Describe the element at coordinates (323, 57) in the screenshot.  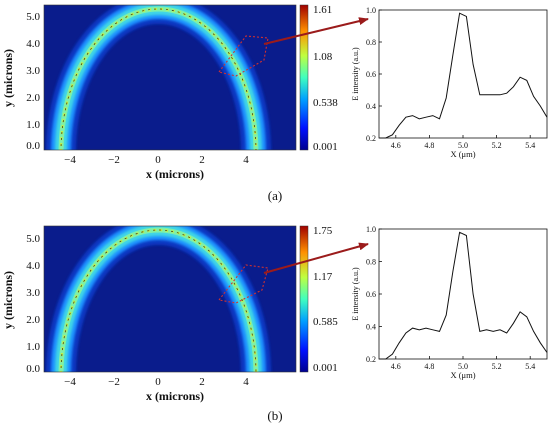
I see `colorbar-tick: 1.08` at that location.